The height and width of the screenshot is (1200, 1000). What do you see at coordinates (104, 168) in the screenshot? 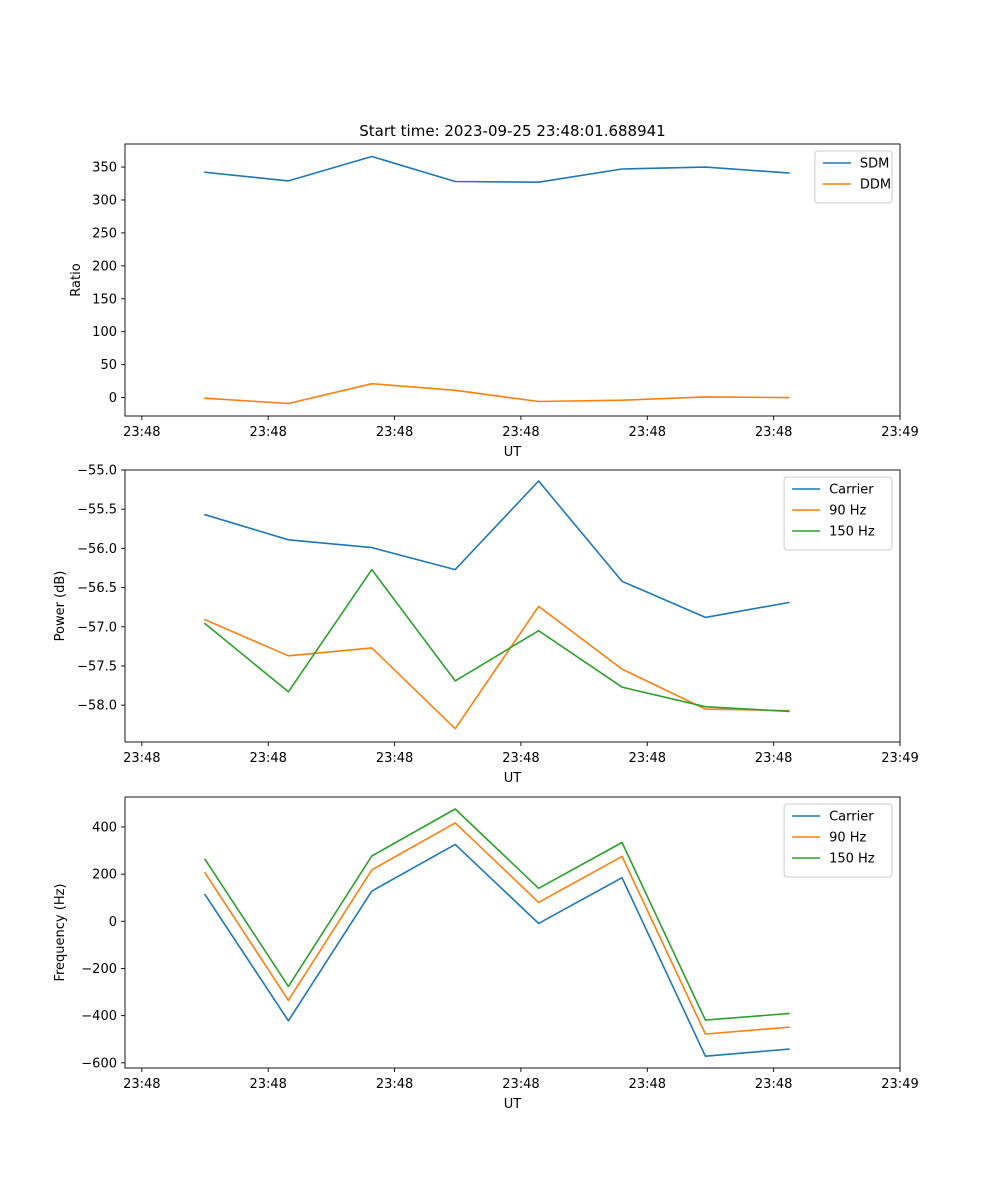
I see `chart1-y-tick-label: 350` at bounding box center [104, 168].